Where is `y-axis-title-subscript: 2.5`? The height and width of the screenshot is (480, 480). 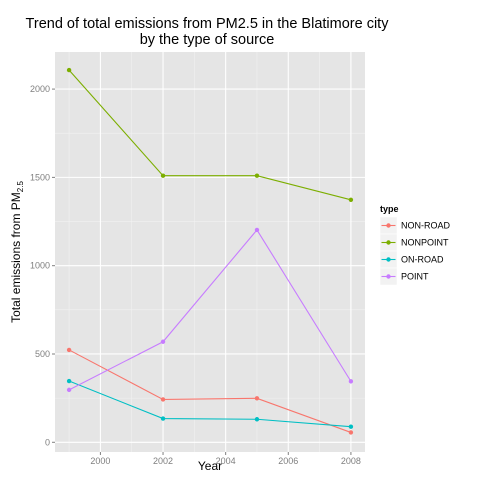 y-axis-title-subscript: 2.5 is located at coordinates (20, 187).